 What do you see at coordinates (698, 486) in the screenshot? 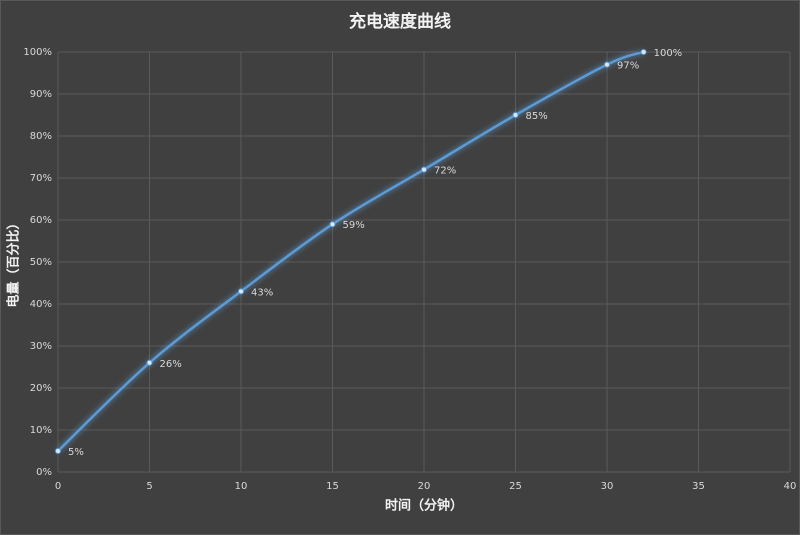
I see `x-tick-label: 35` at bounding box center [698, 486].